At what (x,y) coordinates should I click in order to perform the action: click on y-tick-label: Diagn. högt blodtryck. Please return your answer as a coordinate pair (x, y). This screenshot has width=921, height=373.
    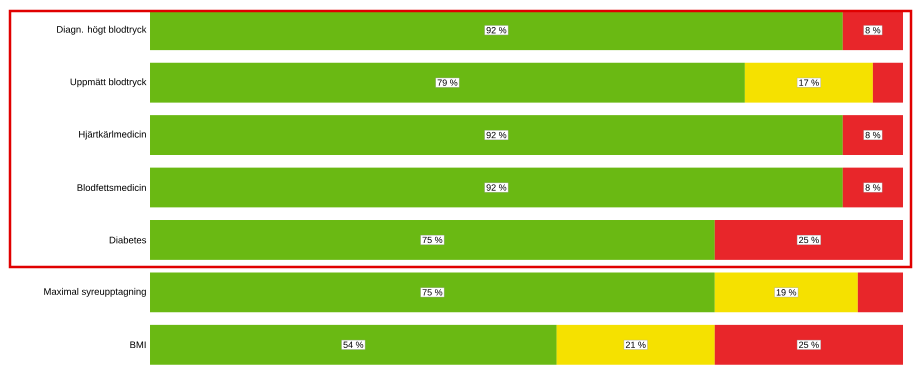
    Looking at the image, I should click on (101, 30).